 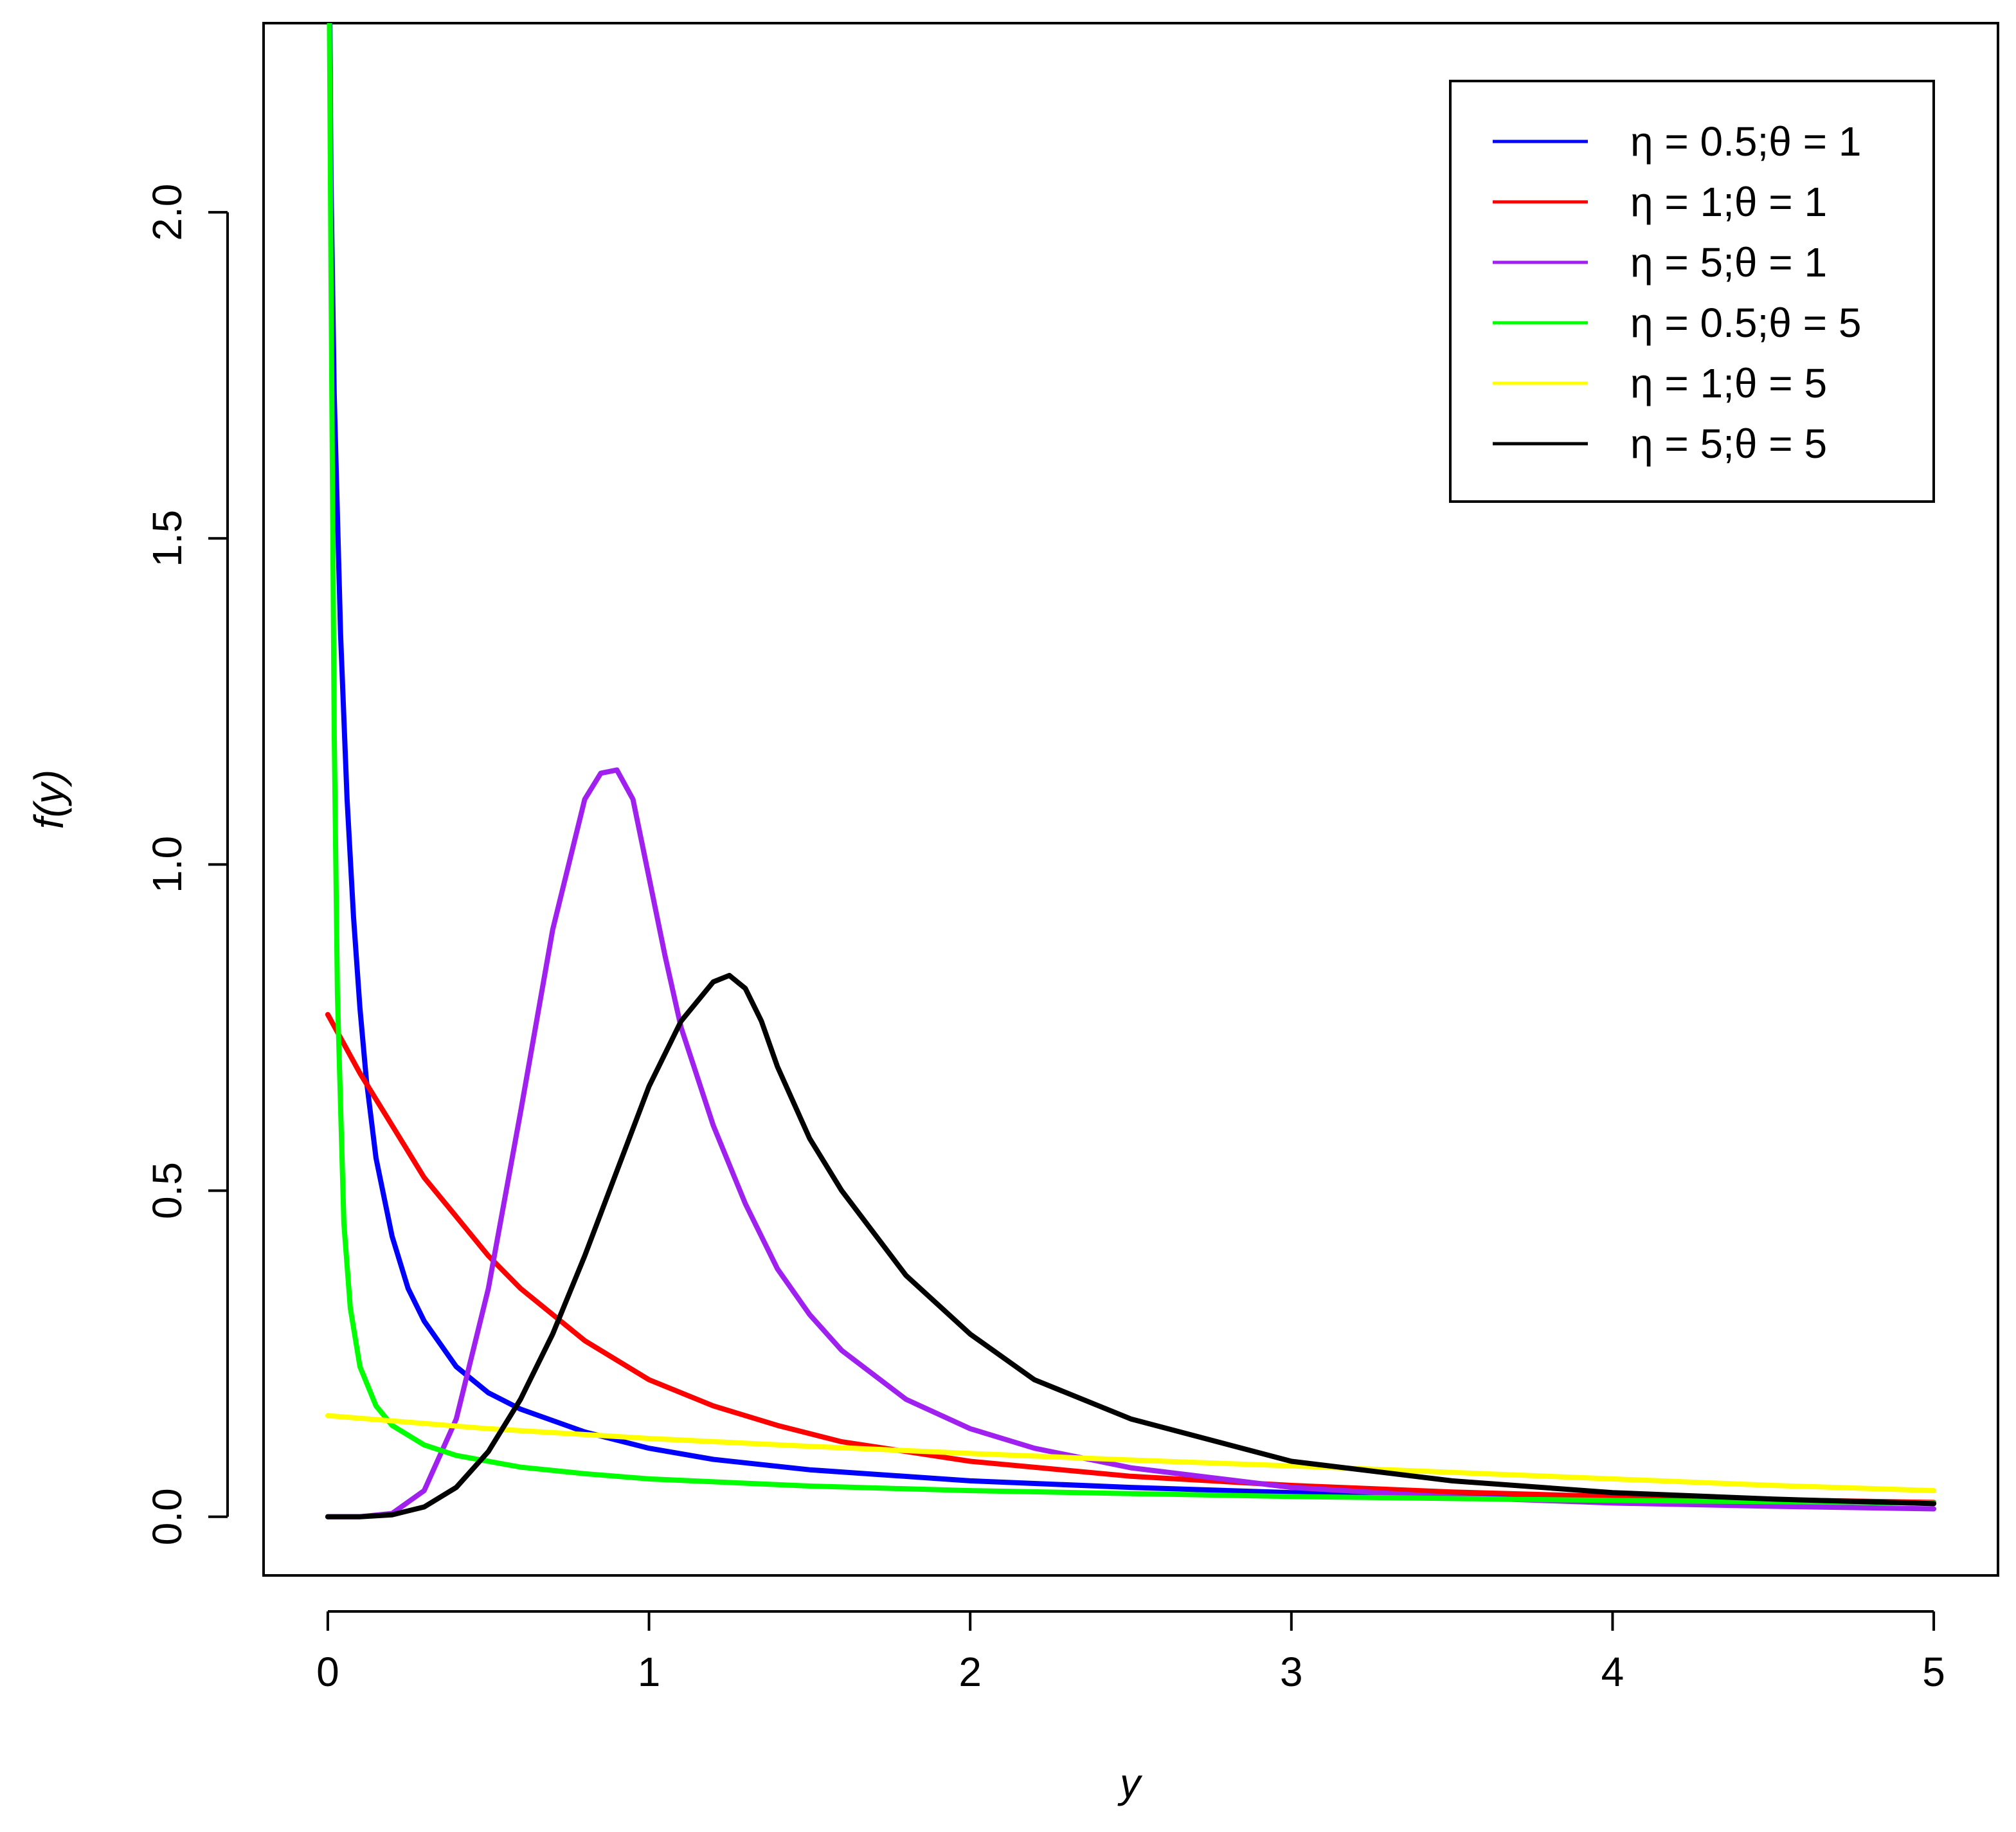 I want to click on y-axis: 0.0 0.5 1.0 1.5 2.0, so click(x=187, y=865).